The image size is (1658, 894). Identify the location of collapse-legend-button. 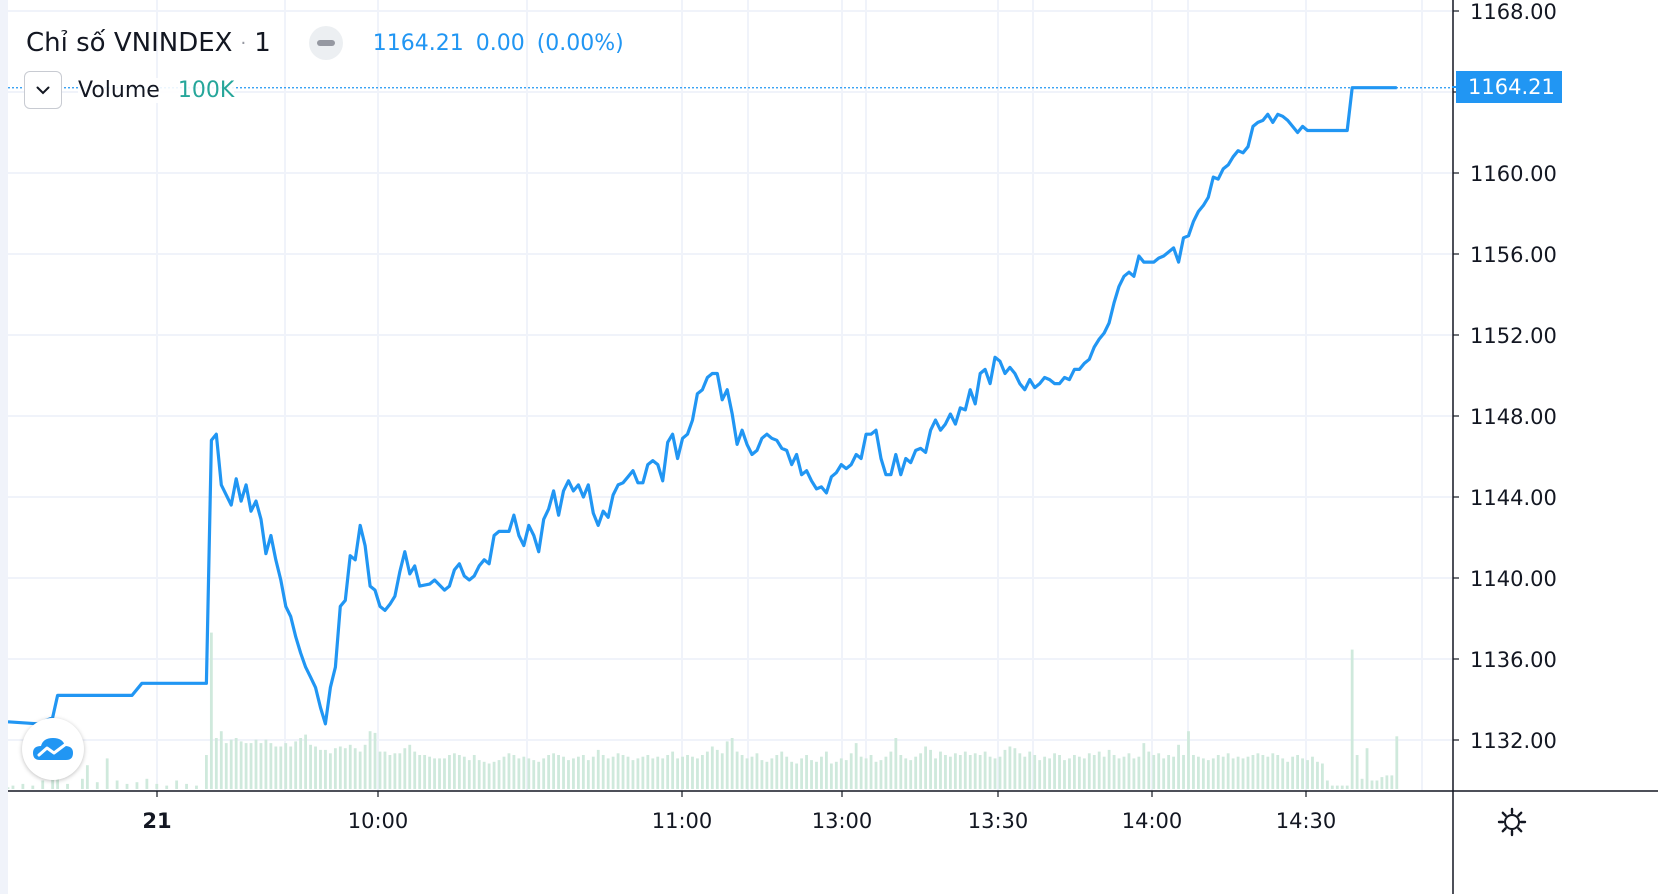
(43, 90).